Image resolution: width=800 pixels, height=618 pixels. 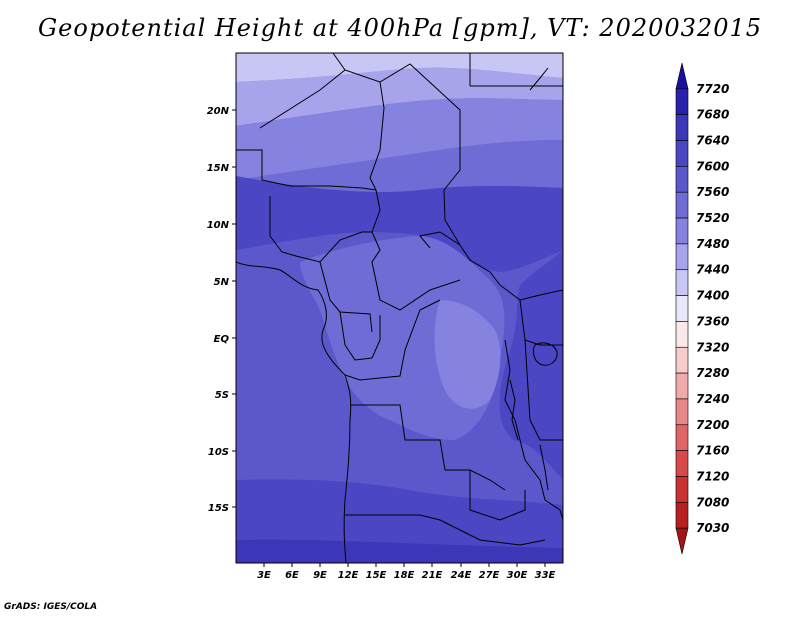 What do you see at coordinates (712, 476) in the screenshot?
I see `colorbar-label: 7120` at bounding box center [712, 476].